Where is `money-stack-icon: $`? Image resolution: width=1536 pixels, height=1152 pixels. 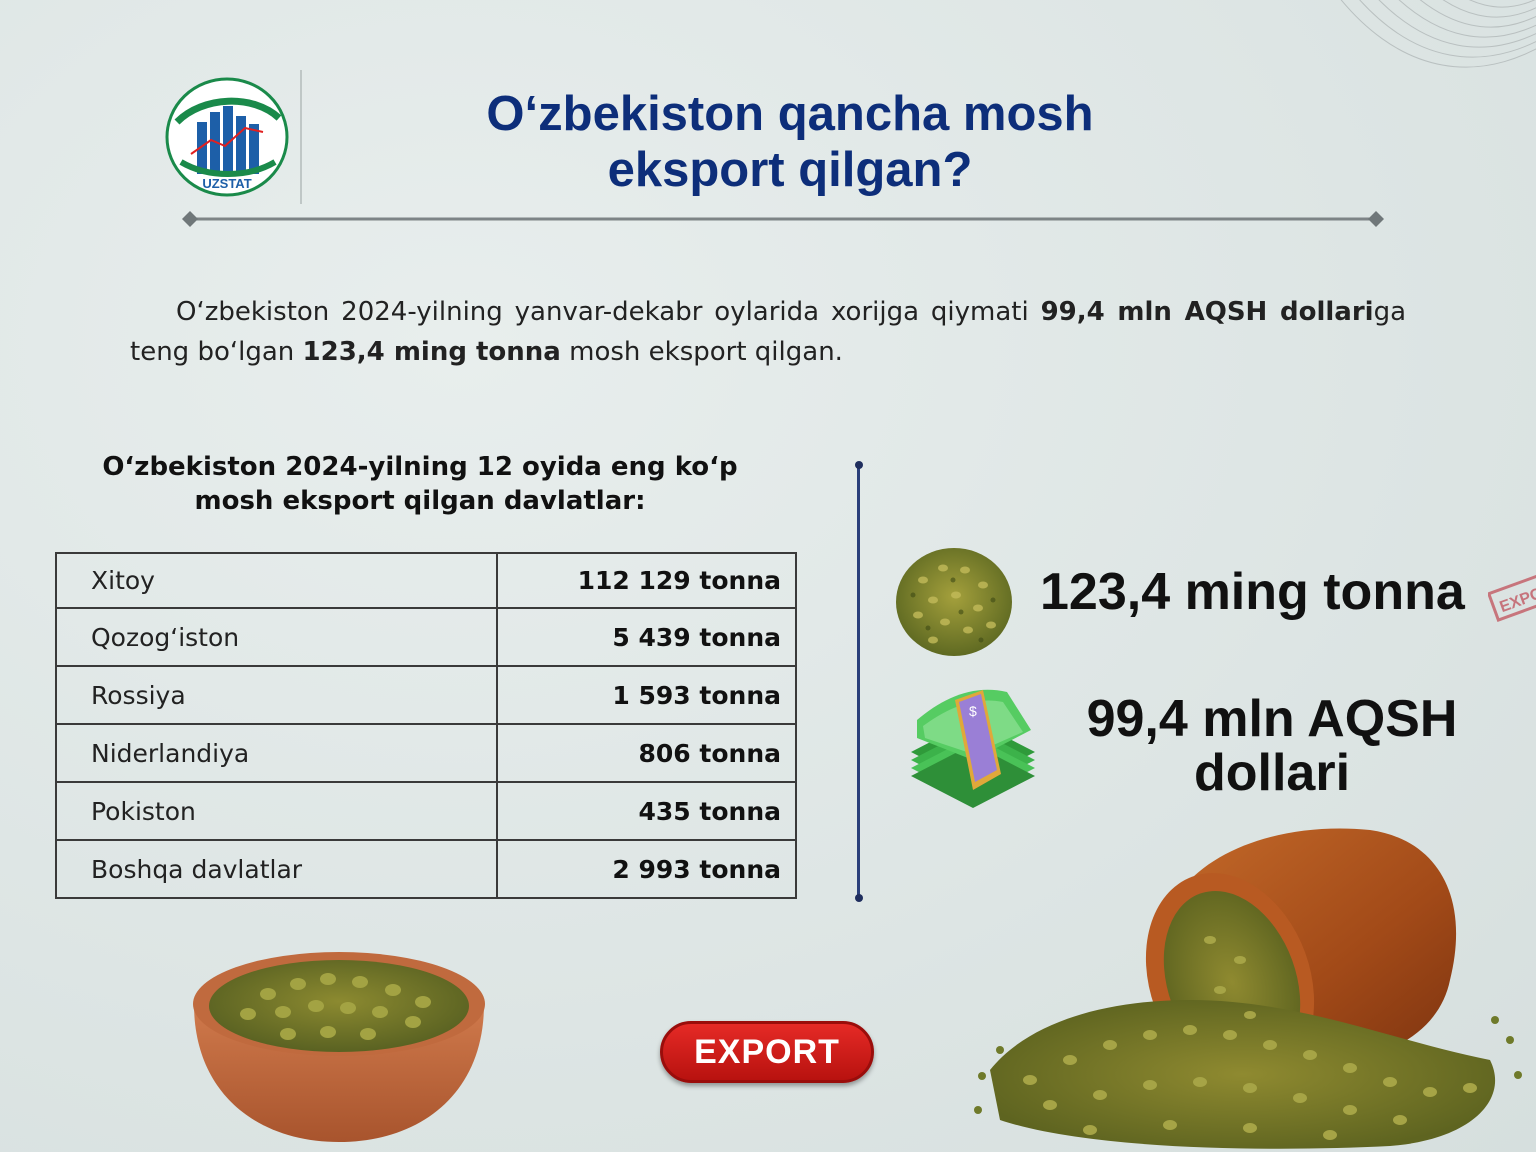
money-stack-icon: $ is located at coordinates (973, 748).